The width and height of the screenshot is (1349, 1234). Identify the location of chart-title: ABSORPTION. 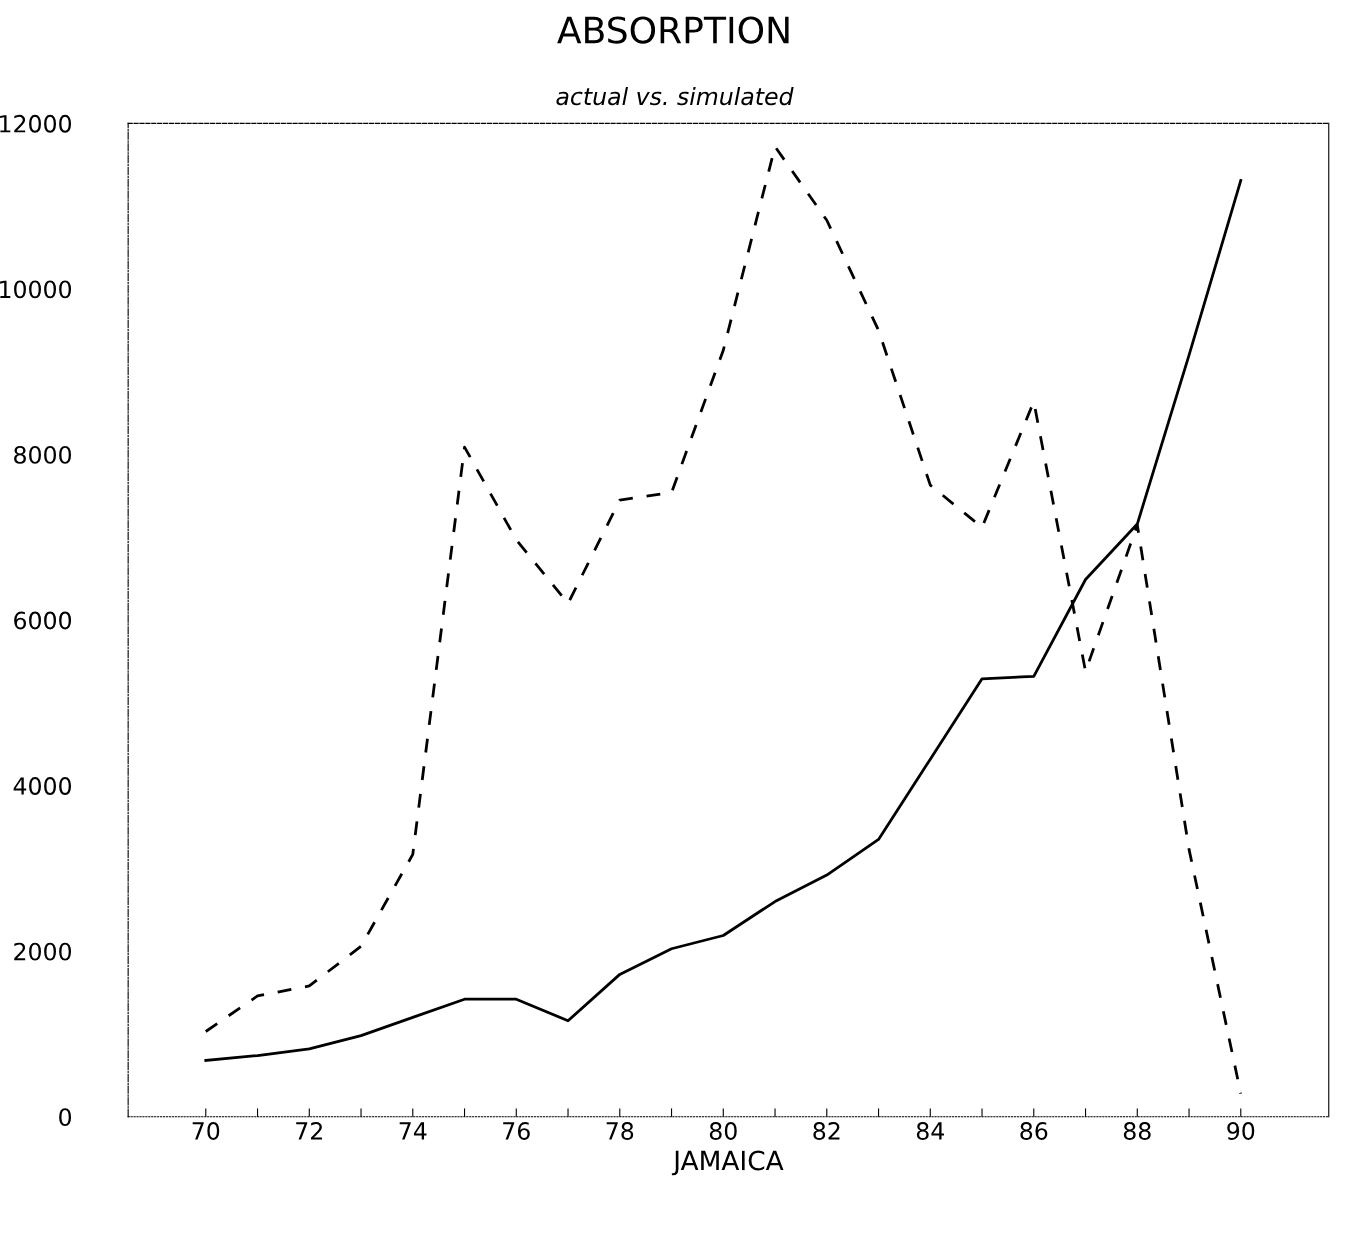
(673, 30).